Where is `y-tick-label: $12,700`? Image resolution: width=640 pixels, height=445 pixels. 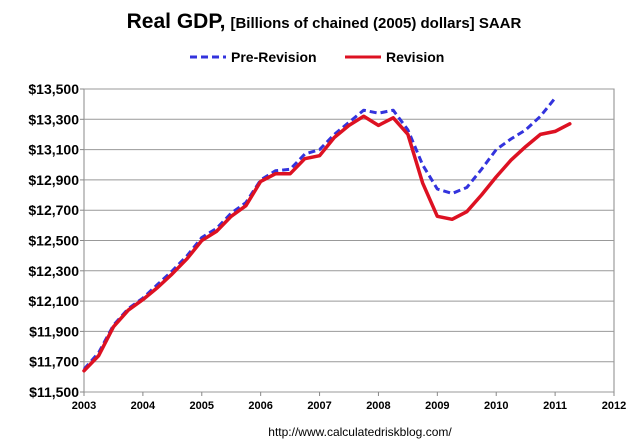 y-tick-label: $12,700 is located at coordinates (53, 210).